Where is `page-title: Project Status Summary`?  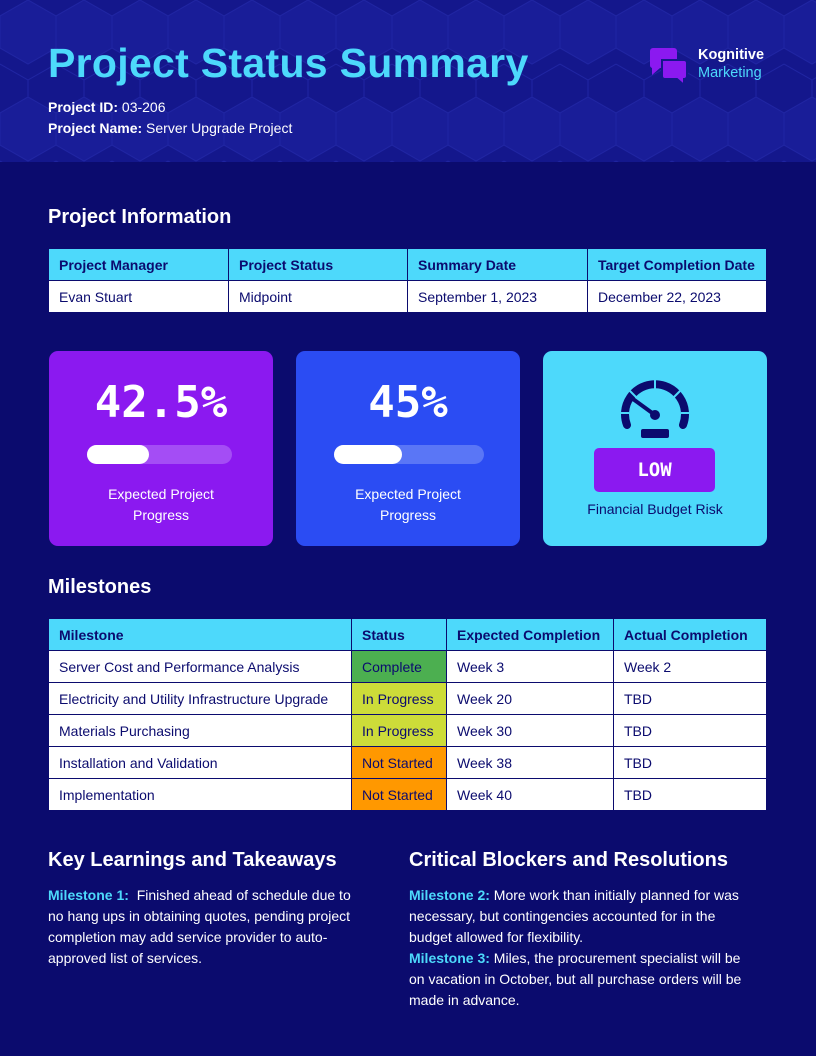 page-title: Project Status Summary is located at coordinates (288, 63).